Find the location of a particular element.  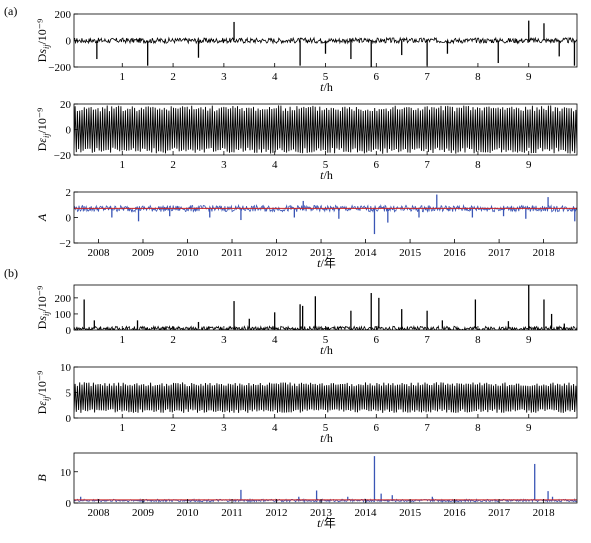

y-tick-label: 2 is located at coordinates (69, 193).